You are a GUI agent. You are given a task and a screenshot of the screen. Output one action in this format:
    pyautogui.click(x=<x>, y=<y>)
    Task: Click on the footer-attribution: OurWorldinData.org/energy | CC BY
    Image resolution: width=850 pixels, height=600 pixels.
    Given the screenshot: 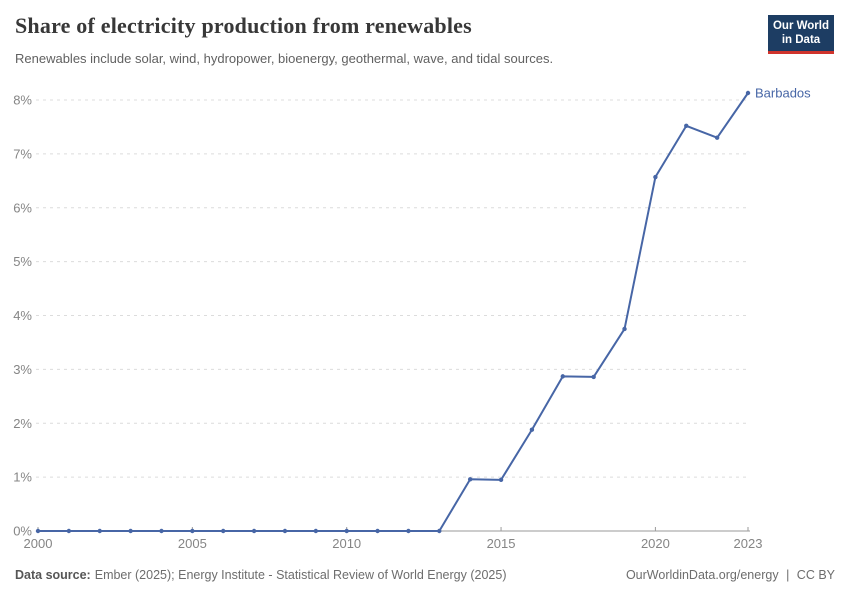 What is the action you would take?
    pyautogui.click(x=730, y=575)
    